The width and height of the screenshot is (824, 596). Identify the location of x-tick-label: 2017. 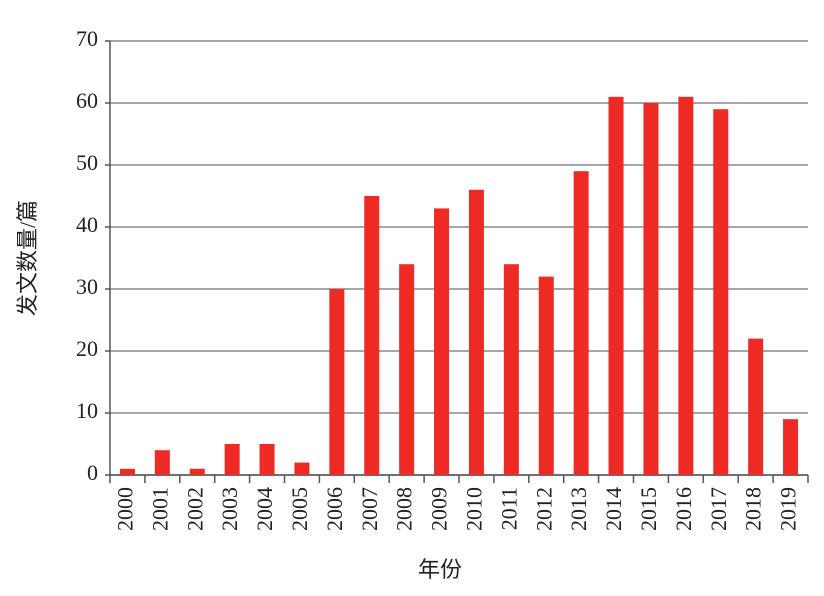
(718, 509).